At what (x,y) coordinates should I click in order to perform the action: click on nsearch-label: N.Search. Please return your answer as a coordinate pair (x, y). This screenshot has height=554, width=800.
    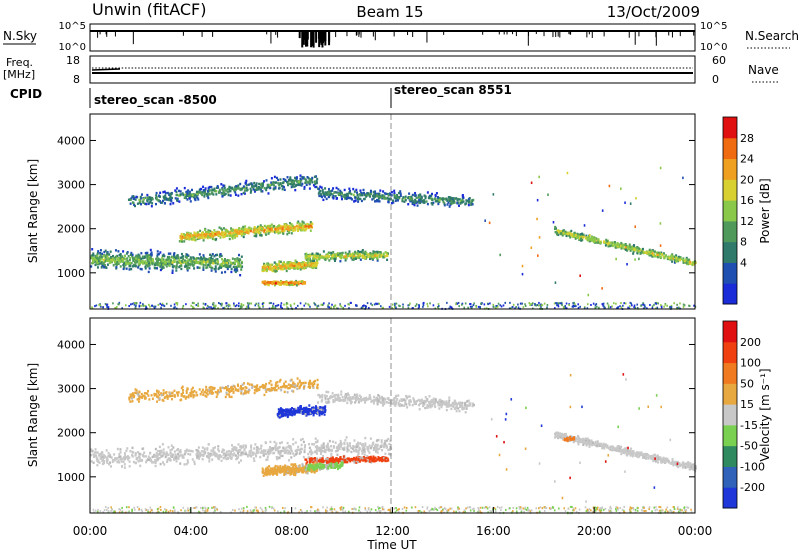
    Looking at the image, I should click on (772, 36).